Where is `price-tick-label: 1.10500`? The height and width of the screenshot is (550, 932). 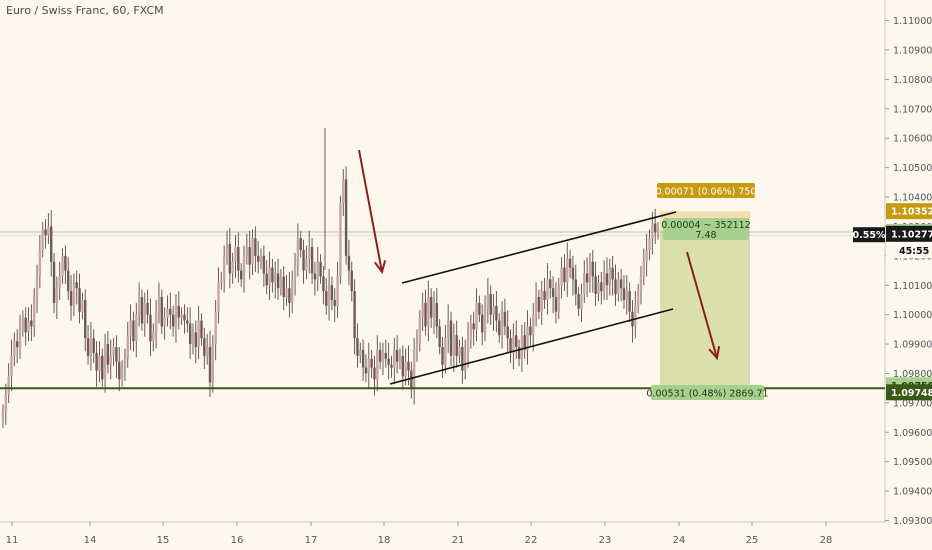
price-tick-label: 1.10500 is located at coordinates (912, 168).